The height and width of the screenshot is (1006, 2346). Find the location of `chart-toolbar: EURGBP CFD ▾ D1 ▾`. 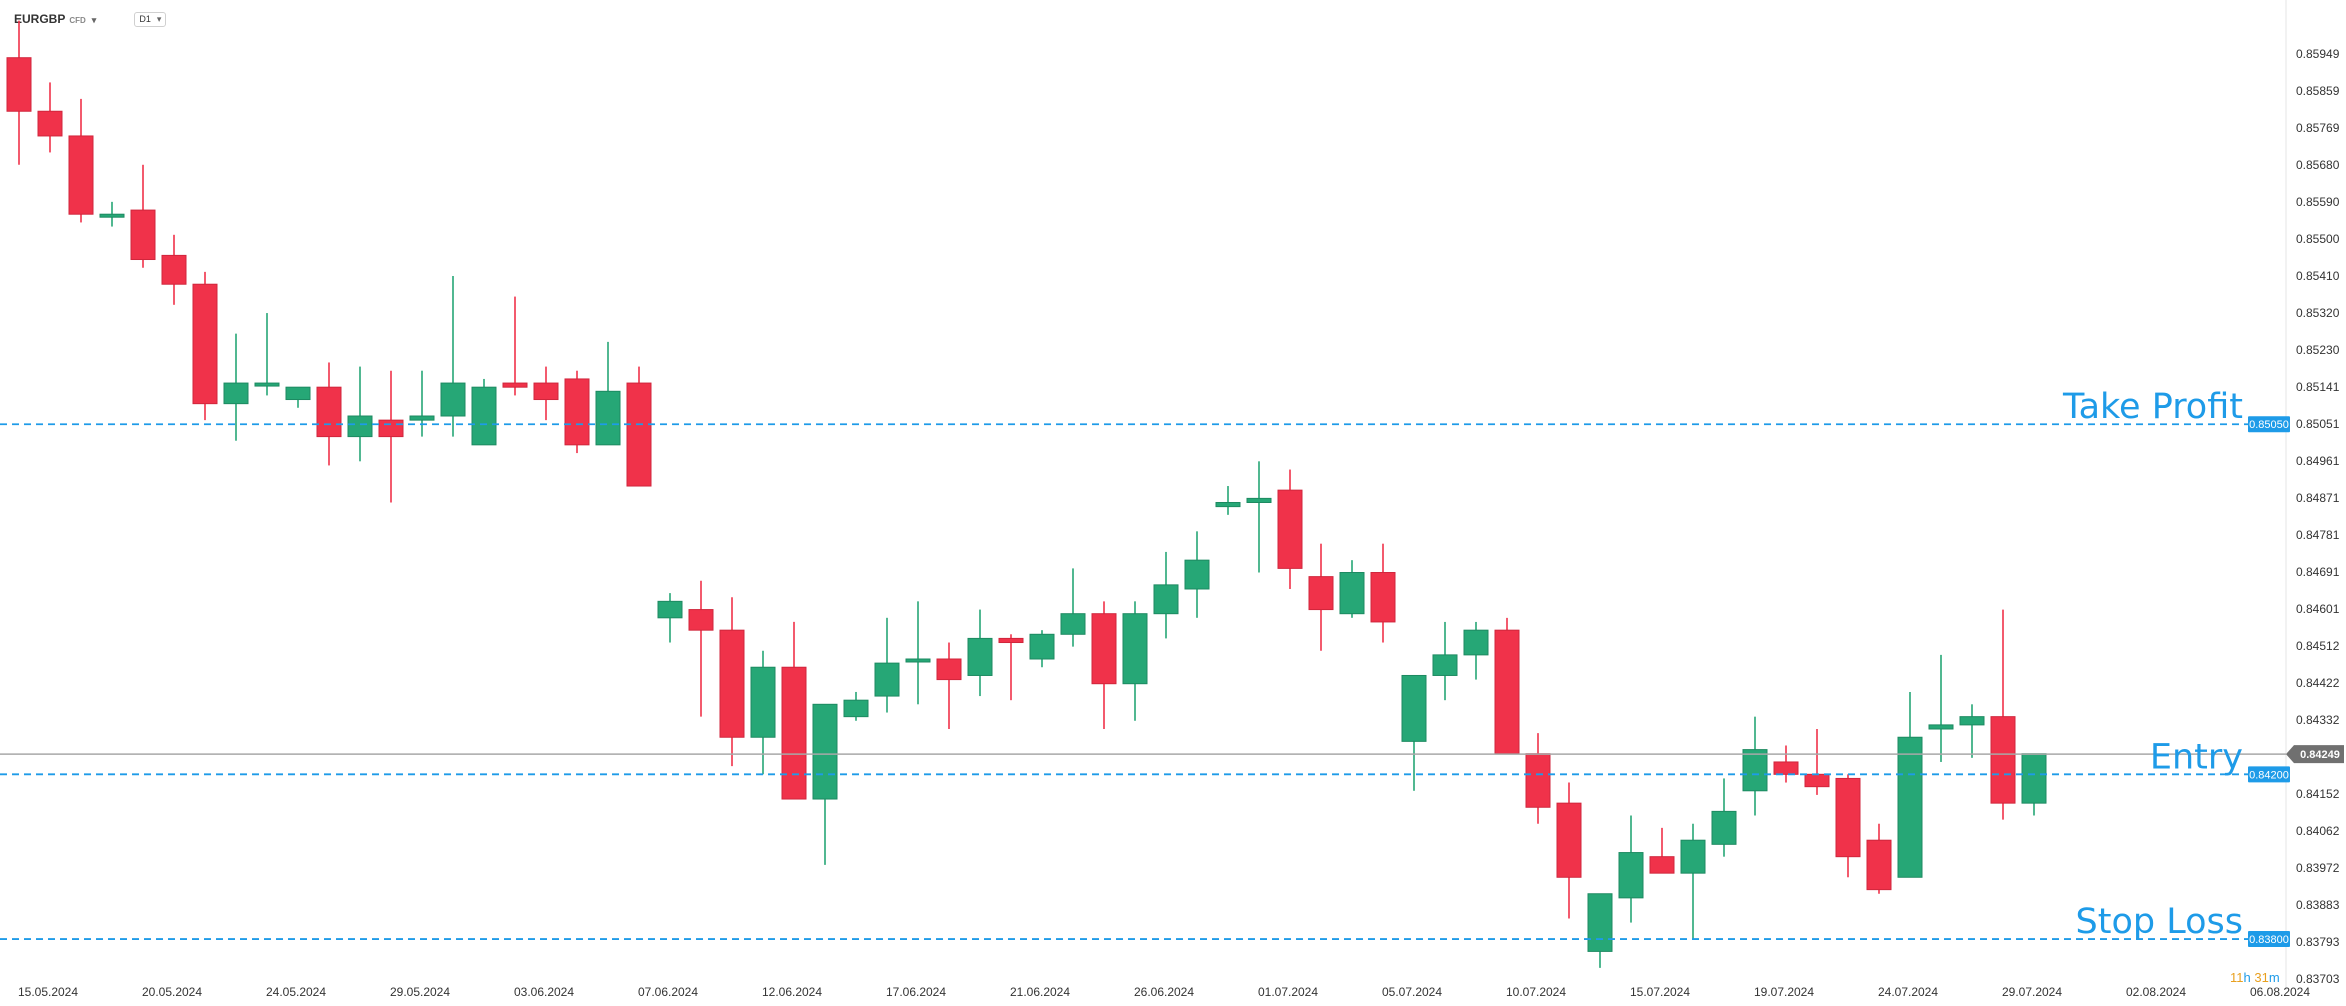

chart-toolbar: EURGBP CFD ▾ D1 ▾ is located at coordinates (90, 19).